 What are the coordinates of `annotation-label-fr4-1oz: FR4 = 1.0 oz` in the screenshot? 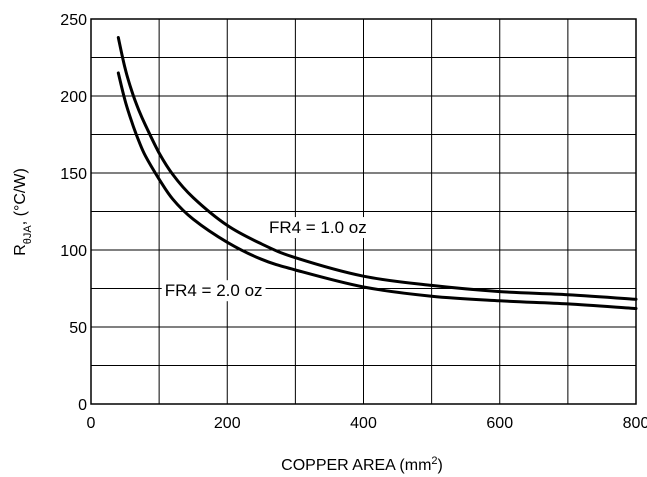 It's located at (318, 227).